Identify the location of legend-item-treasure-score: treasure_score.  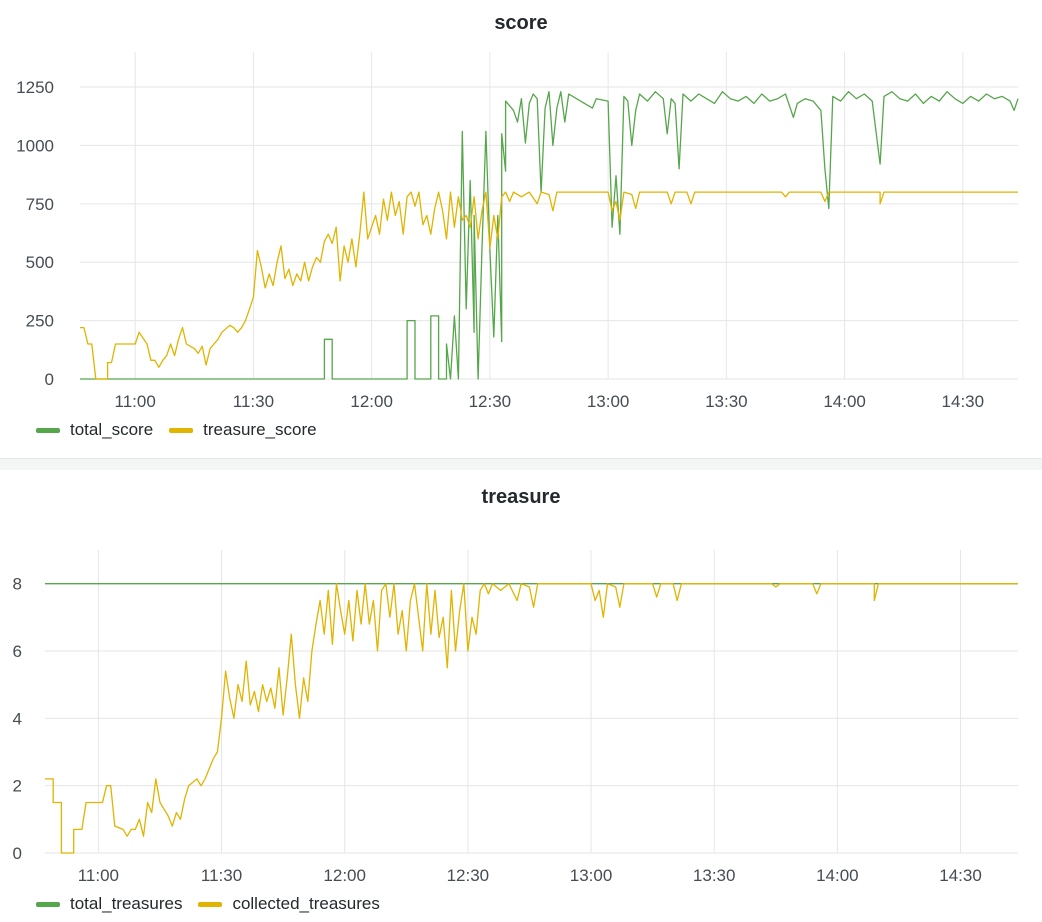
(243, 430).